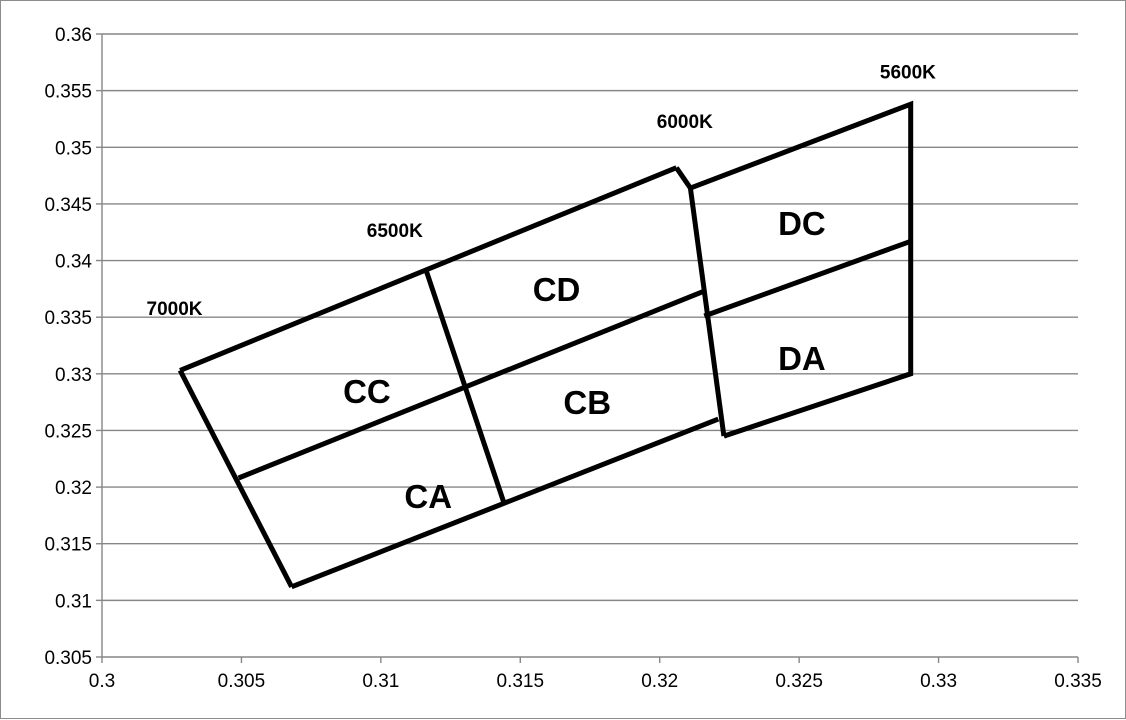 This screenshot has height=720, width=1126. What do you see at coordinates (557, 289) in the screenshot?
I see `region-label-cd: CD` at bounding box center [557, 289].